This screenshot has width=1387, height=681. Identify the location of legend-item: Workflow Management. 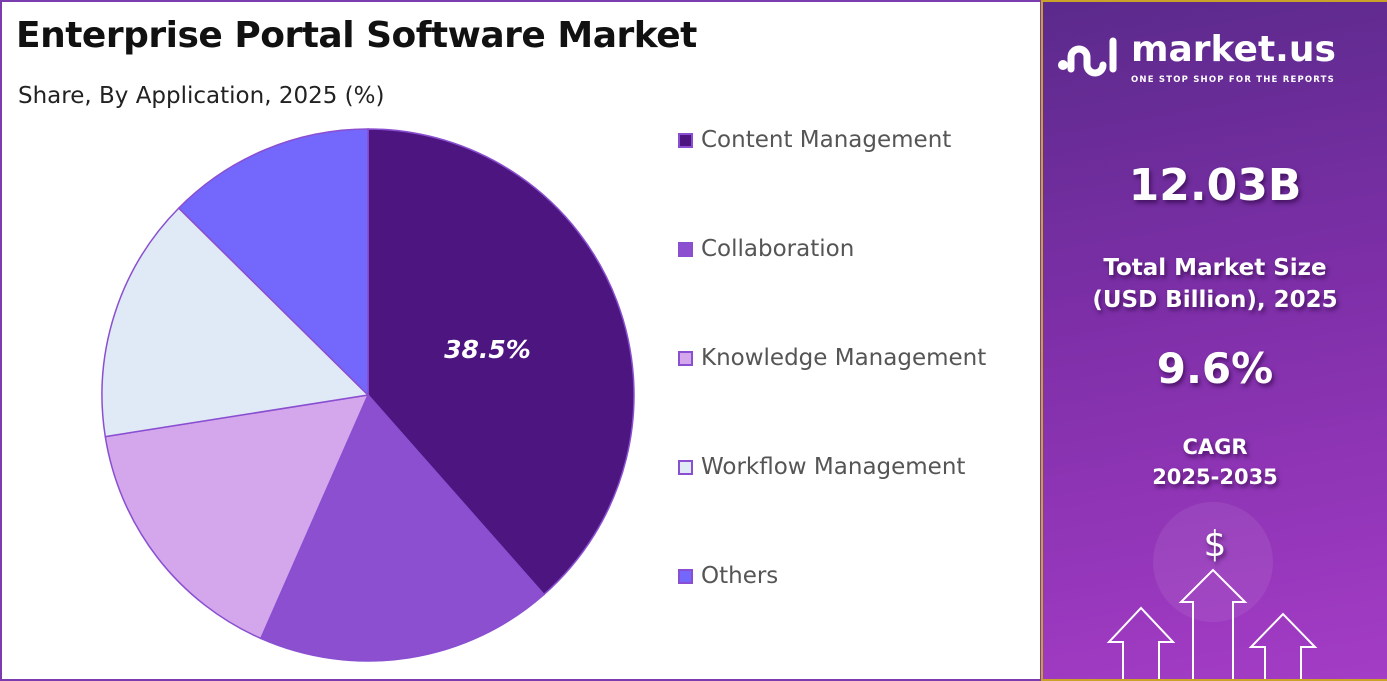
(821, 467).